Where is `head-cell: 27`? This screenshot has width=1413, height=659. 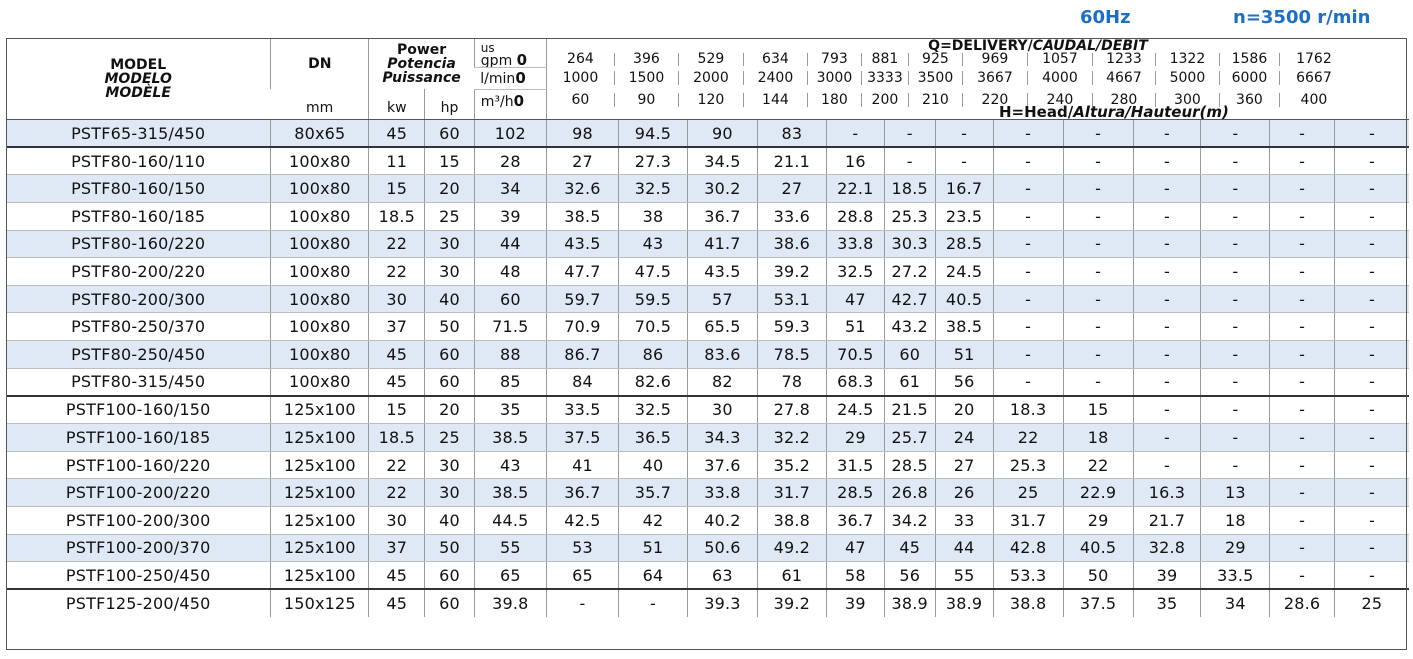
head-cell: 27 is located at coordinates (582, 161).